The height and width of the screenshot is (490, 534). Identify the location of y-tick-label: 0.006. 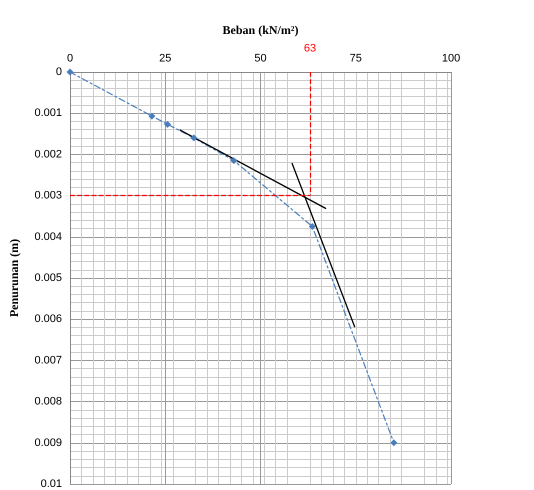
(48, 319).